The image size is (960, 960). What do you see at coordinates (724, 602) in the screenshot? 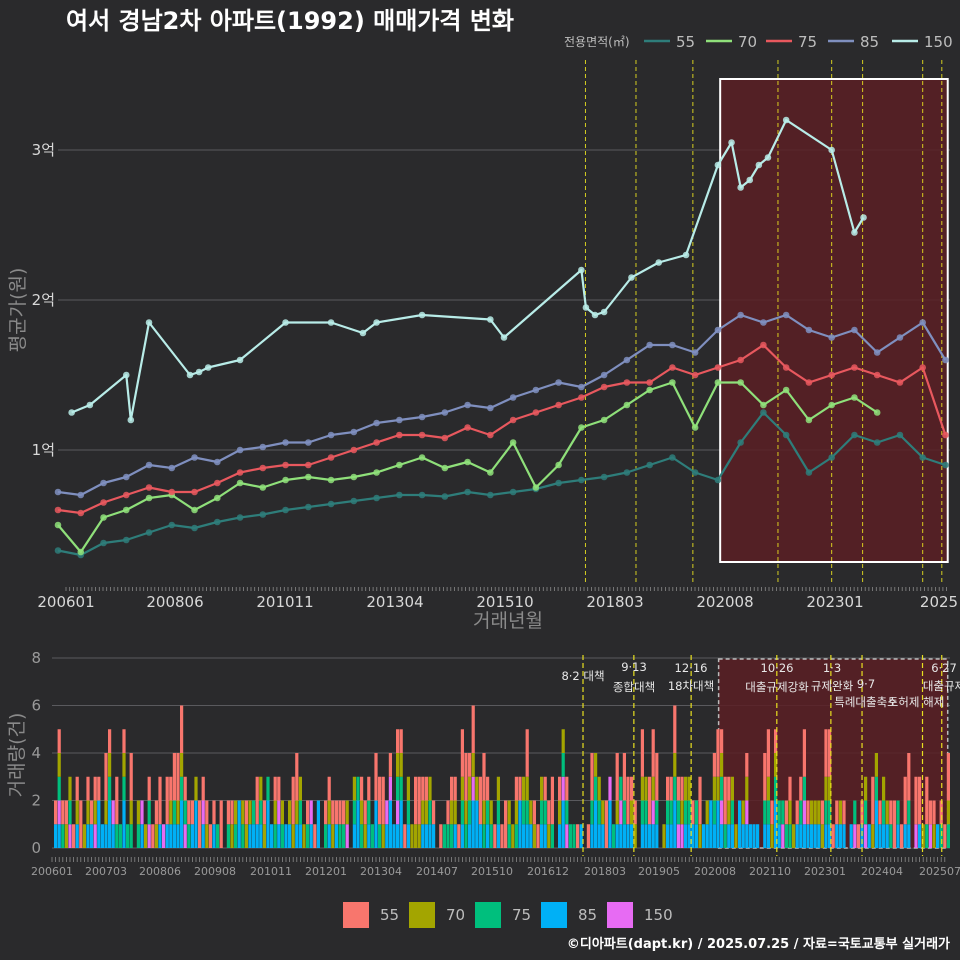
I see `x-tick-6: 202008` at bounding box center [724, 602].